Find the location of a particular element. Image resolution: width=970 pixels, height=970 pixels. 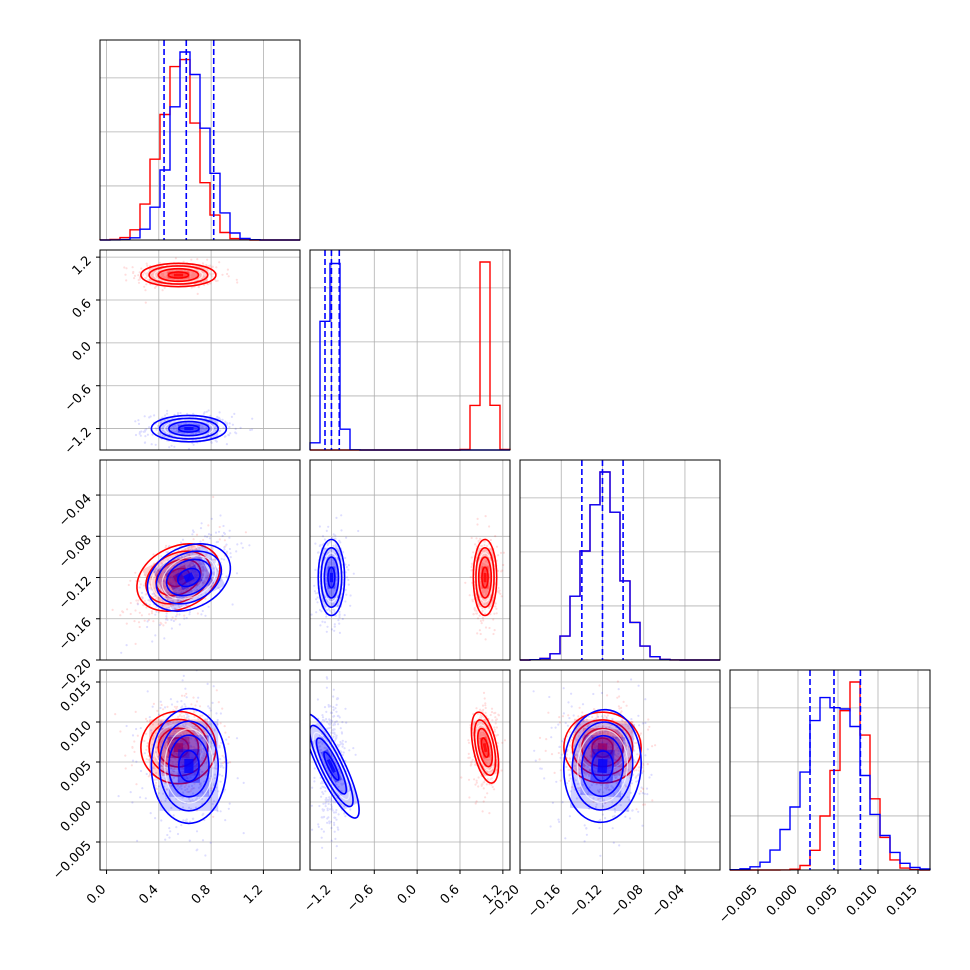

density-block is located at coordinates (189, 766).